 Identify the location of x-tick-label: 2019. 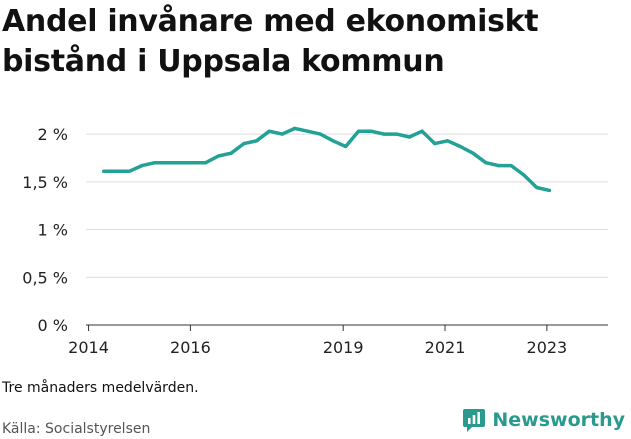
(343, 347).